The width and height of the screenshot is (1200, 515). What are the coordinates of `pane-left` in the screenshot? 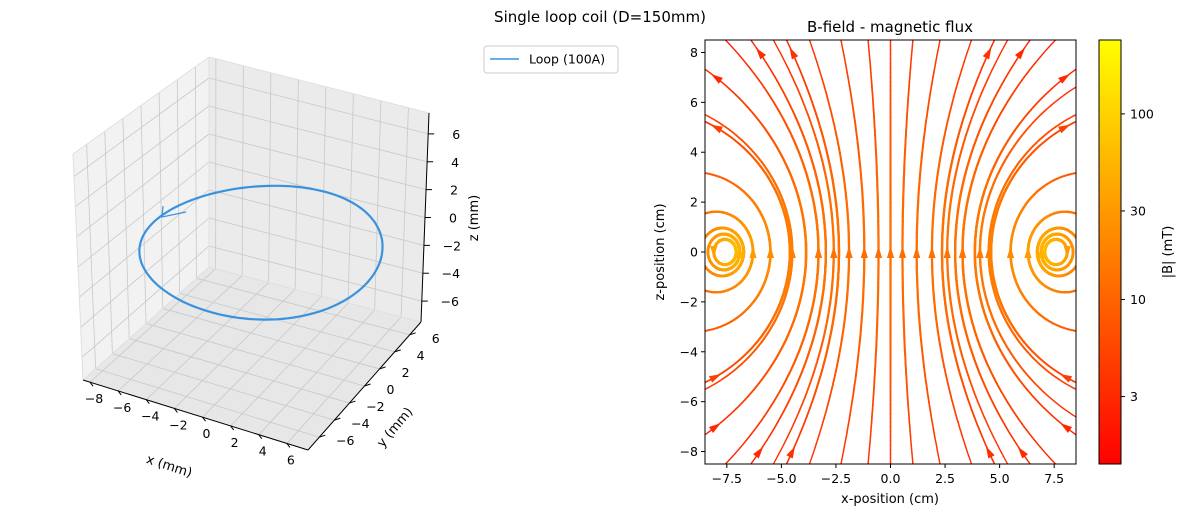 It's located at (141, 218).